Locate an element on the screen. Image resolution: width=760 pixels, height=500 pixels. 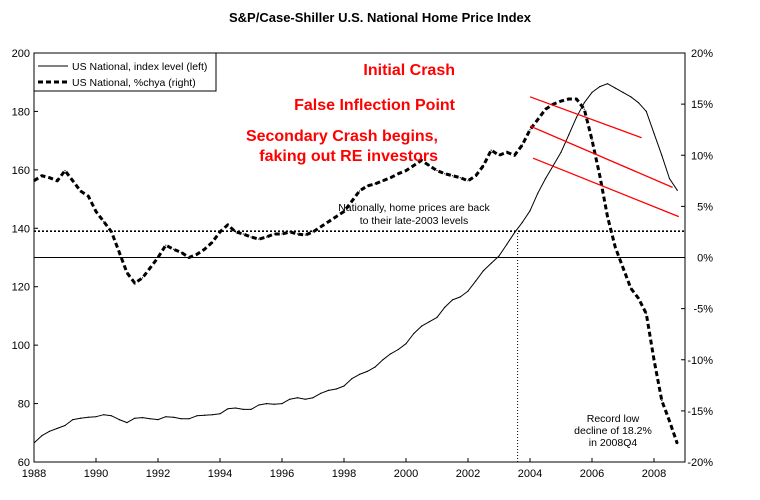
y-left-tick-label: 200 is located at coordinates (21, 54).